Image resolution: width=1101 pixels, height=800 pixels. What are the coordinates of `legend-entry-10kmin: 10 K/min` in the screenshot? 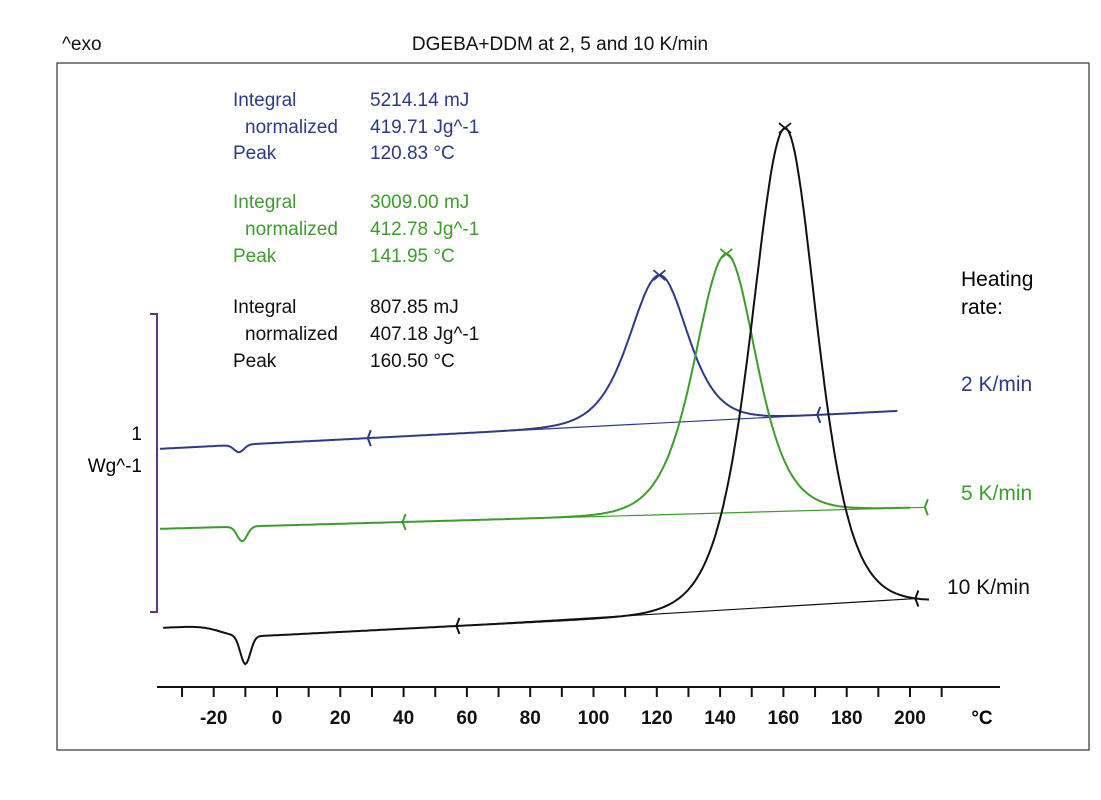 It's located at (988, 587).